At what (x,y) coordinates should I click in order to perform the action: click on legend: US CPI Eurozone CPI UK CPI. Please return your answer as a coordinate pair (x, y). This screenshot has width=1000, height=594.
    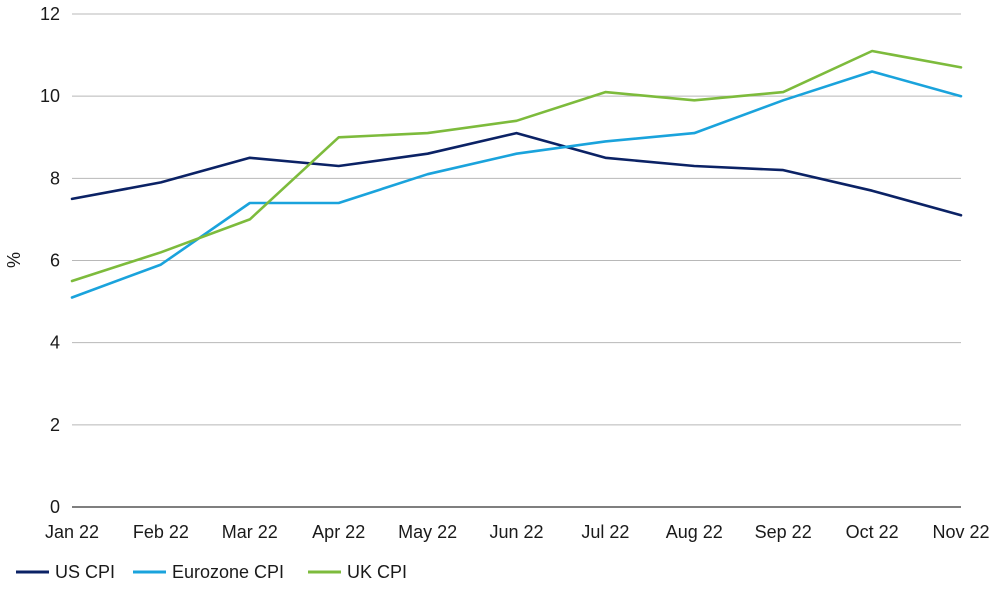
    Looking at the image, I should click on (211, 572).